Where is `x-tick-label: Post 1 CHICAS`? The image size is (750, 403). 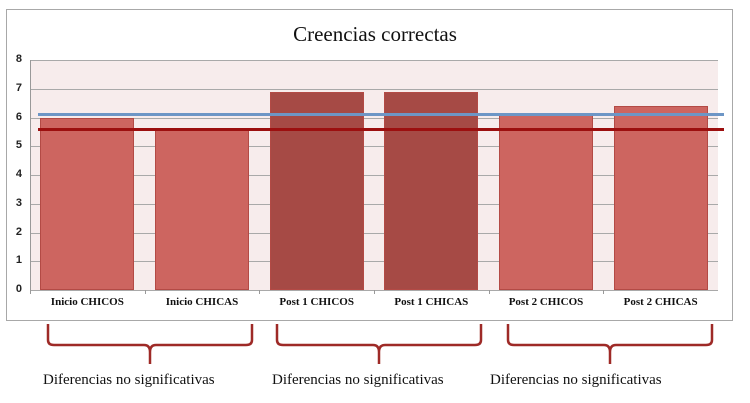 x-tick-label: Post 1 CHICAS is located at coordinates (431, 302).